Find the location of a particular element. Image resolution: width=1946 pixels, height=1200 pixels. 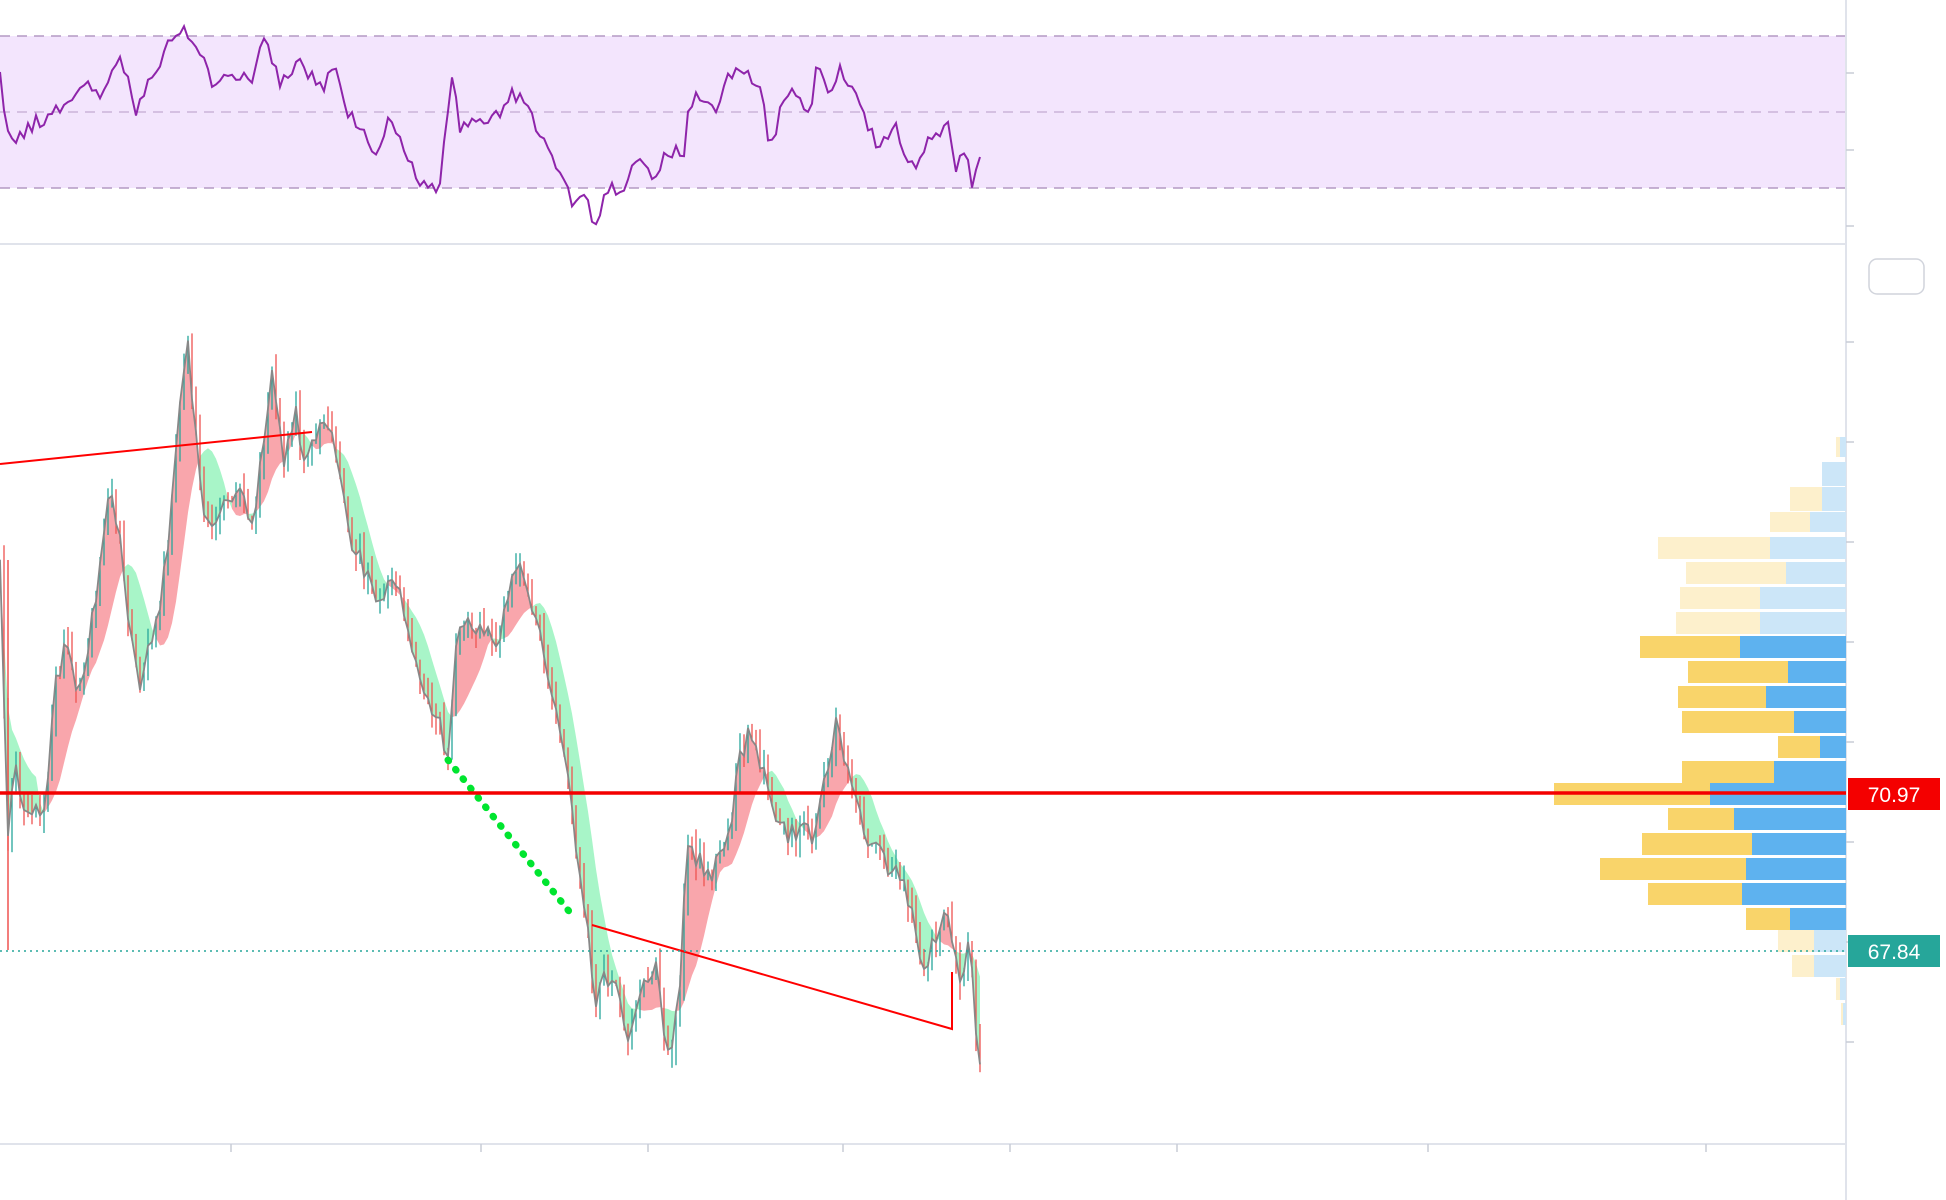

volume-profile is located at coordinates (1700, 731).